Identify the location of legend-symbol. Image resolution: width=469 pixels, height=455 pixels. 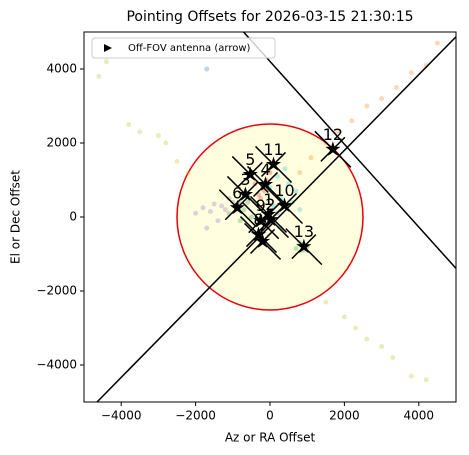
(108, 48).